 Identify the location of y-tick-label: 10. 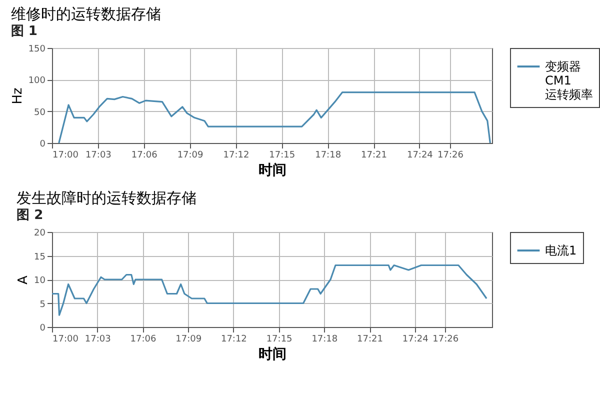
(40, 281).